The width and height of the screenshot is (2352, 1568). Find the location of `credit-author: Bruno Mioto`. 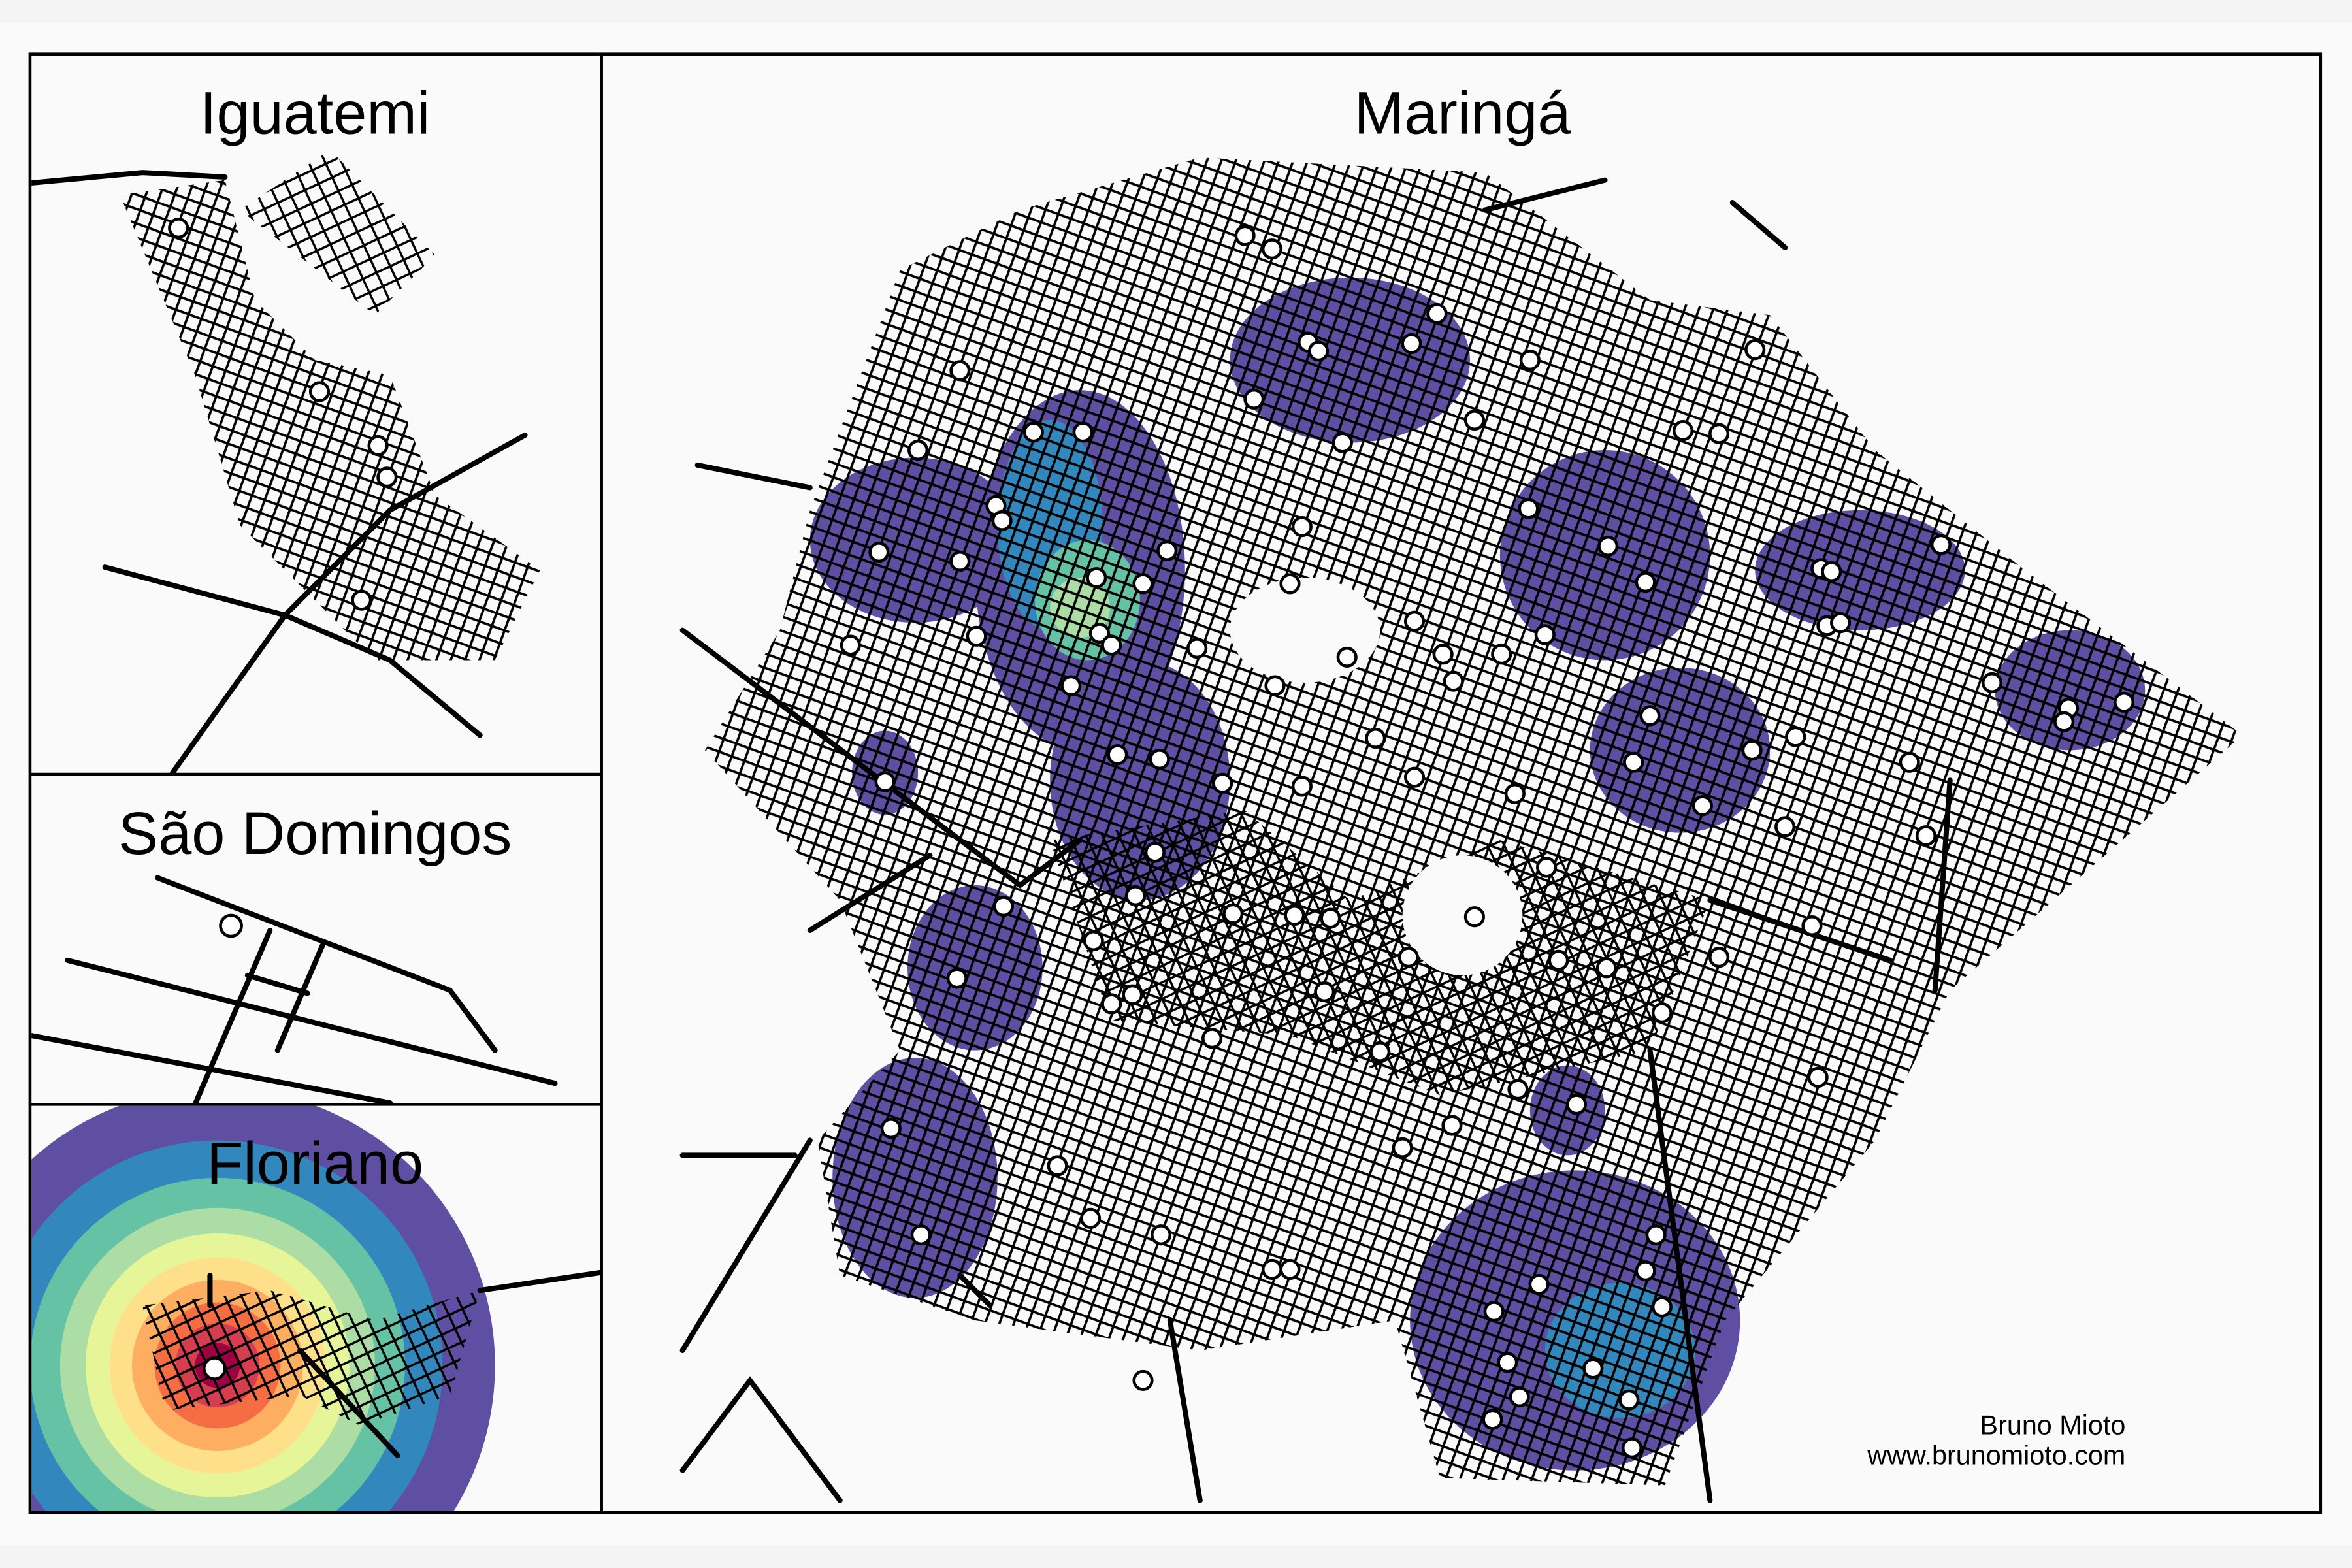

credit-author: Bruno Mioto is located at coordinates (2053, 1426).